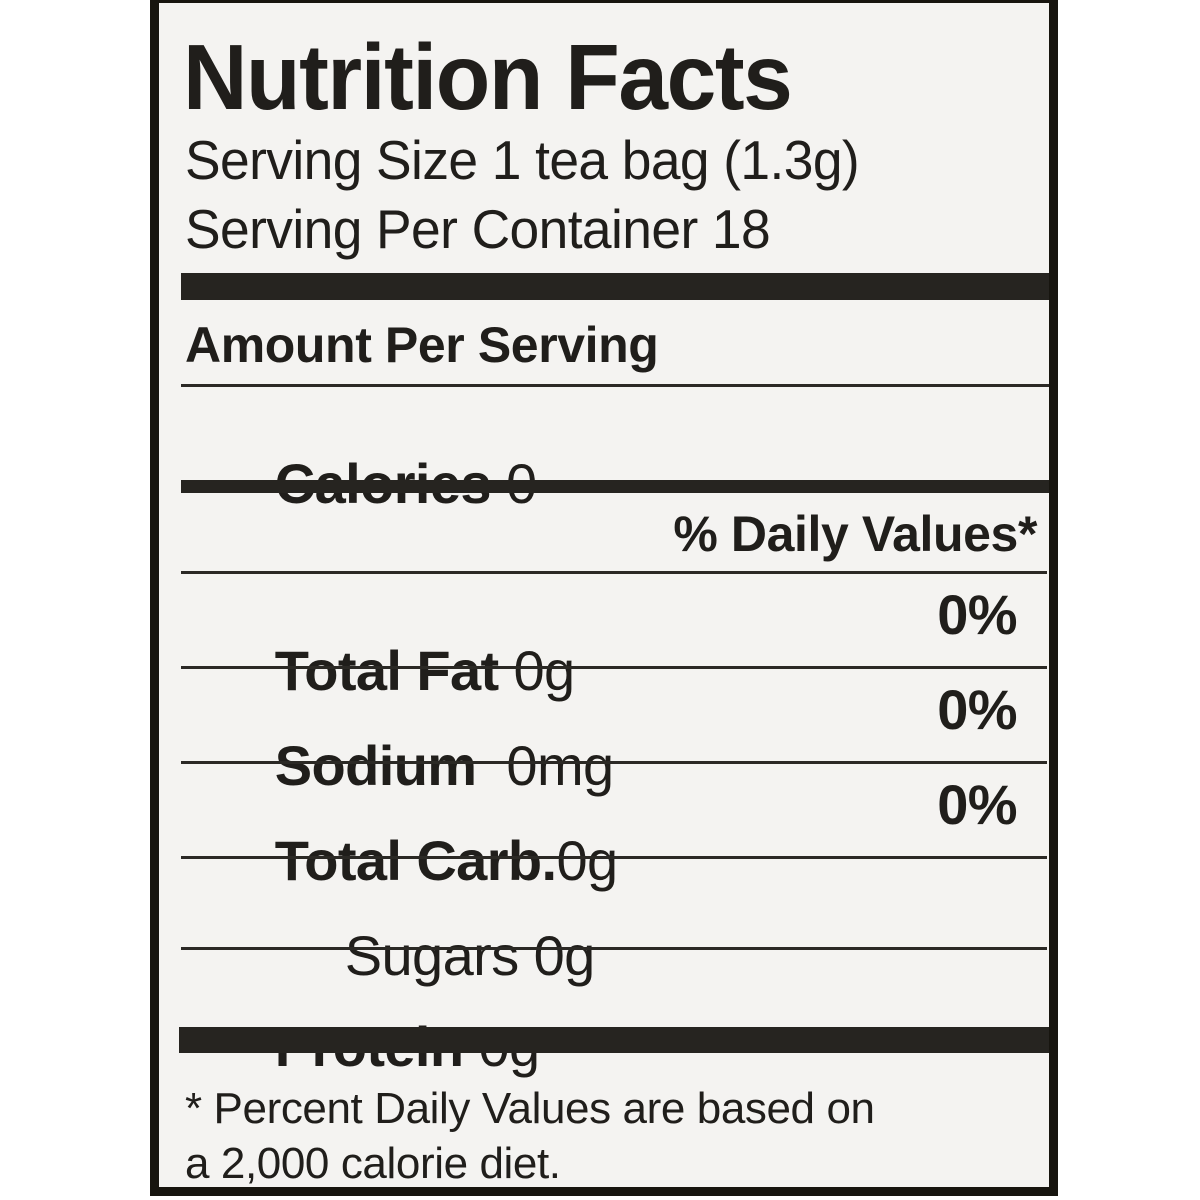 This screenshot has height=1200, width=1200. Describe the element at coordinates (386, 670) in the screenshot. I see `nutrient-name: Total Fat` at that location.